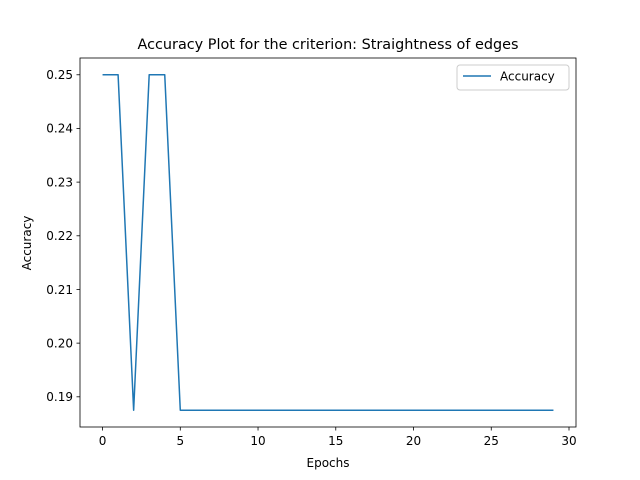 The width and height of the screenshot is (640, 480). Describe the element at coordinates (59, 290) in the screenshot. I see `y-tick-label-2: 0.21` at that location.